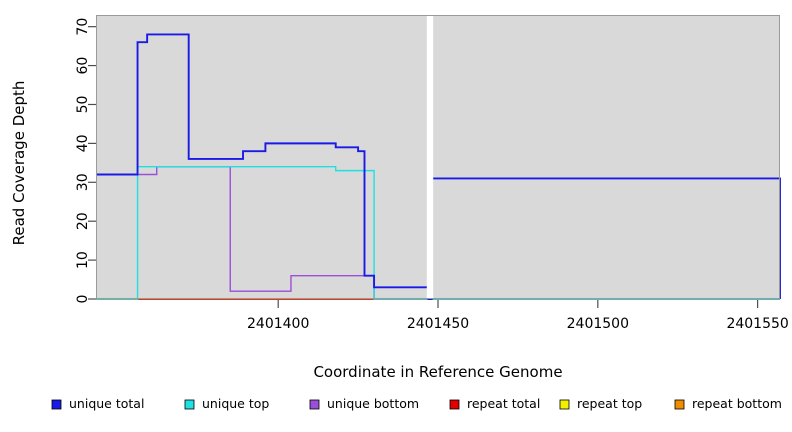  Describe the element at coordinates (83, 299) in the screenshot. I see `y-axis-tick-label: 0` at that location.